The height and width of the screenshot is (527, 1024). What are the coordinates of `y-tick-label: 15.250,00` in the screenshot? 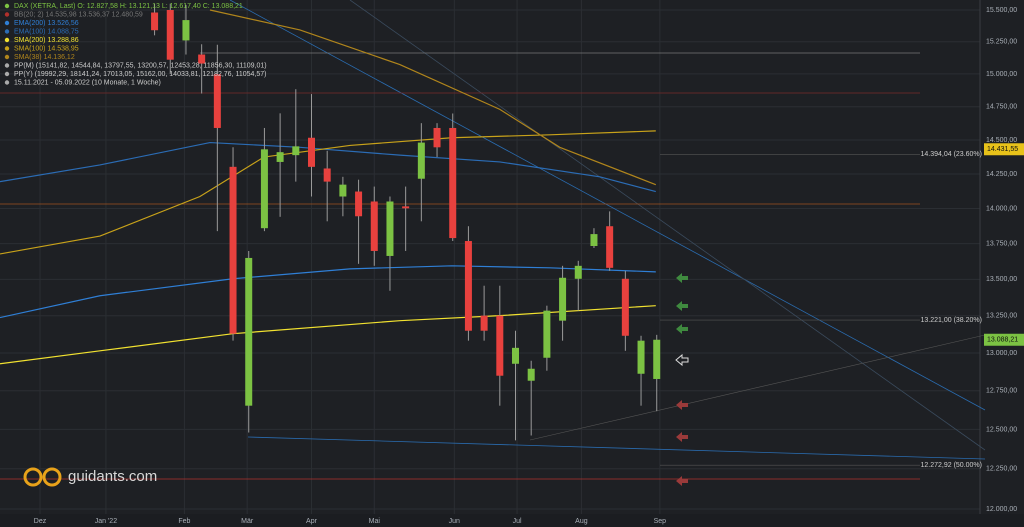 It's located at (1001, 42).